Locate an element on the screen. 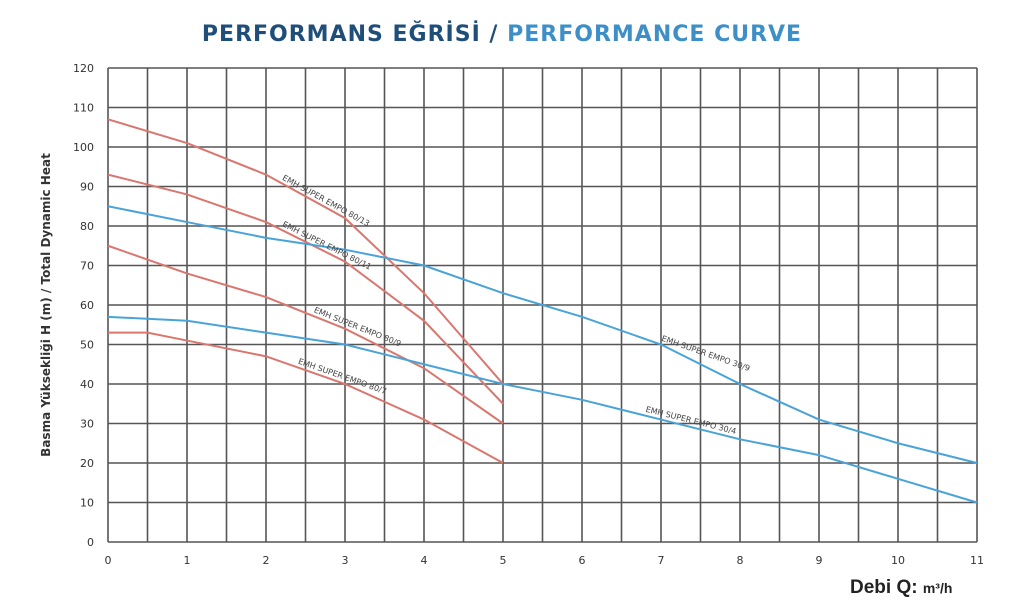  series-label: EMH SUPER EMPO 80/13 is located at coordinates (326, 200).